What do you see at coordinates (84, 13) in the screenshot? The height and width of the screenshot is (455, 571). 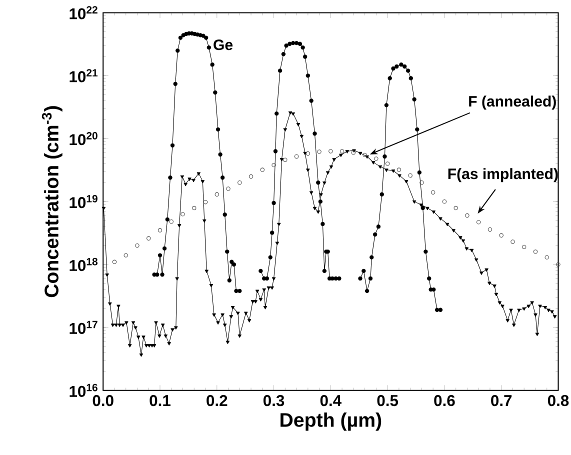 I see `y-tick-label: 10$^{22}$` at bounding box center [84, 13].